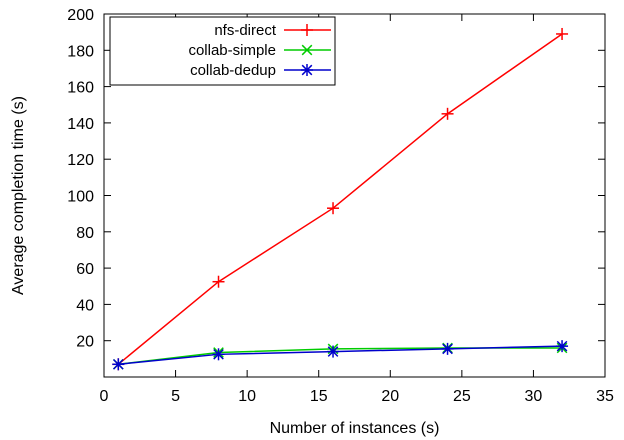  Describe the element at coordinates (319, 396) in the screenshot. I see `x-tick-label: 15` at that location.